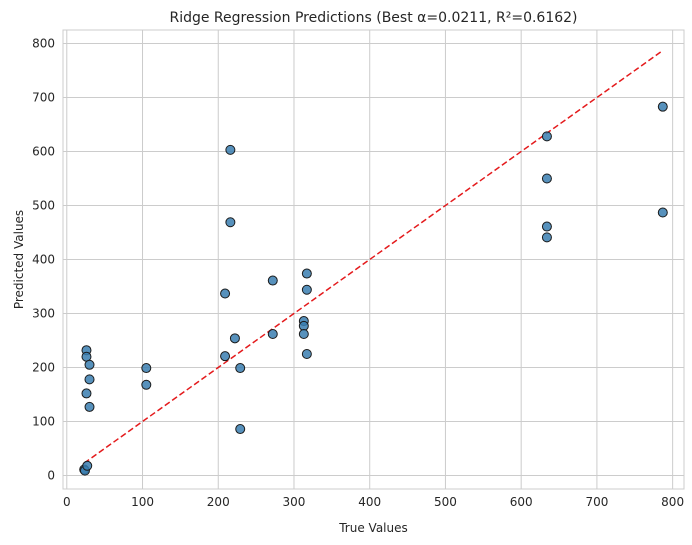 This screenshot has width=692, height=545. Describe the element at coordinates (43, 368) in the screenshot. I see `y-tick-label: 200` at that location.